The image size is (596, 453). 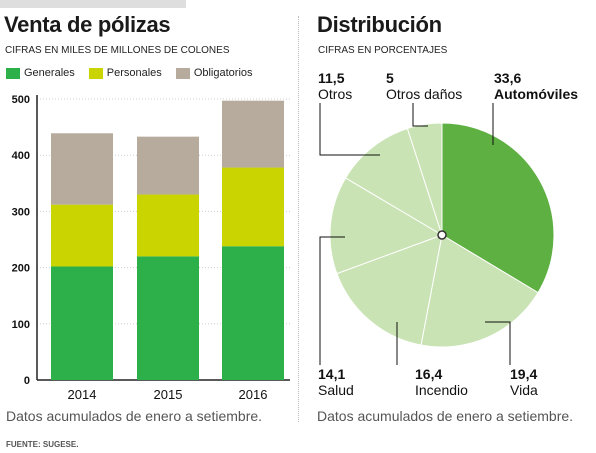 What do you see at coordinates (336, 390) in the screenshot?
I see `pie-name-salud: Salud` at bounding box center [336, 390].